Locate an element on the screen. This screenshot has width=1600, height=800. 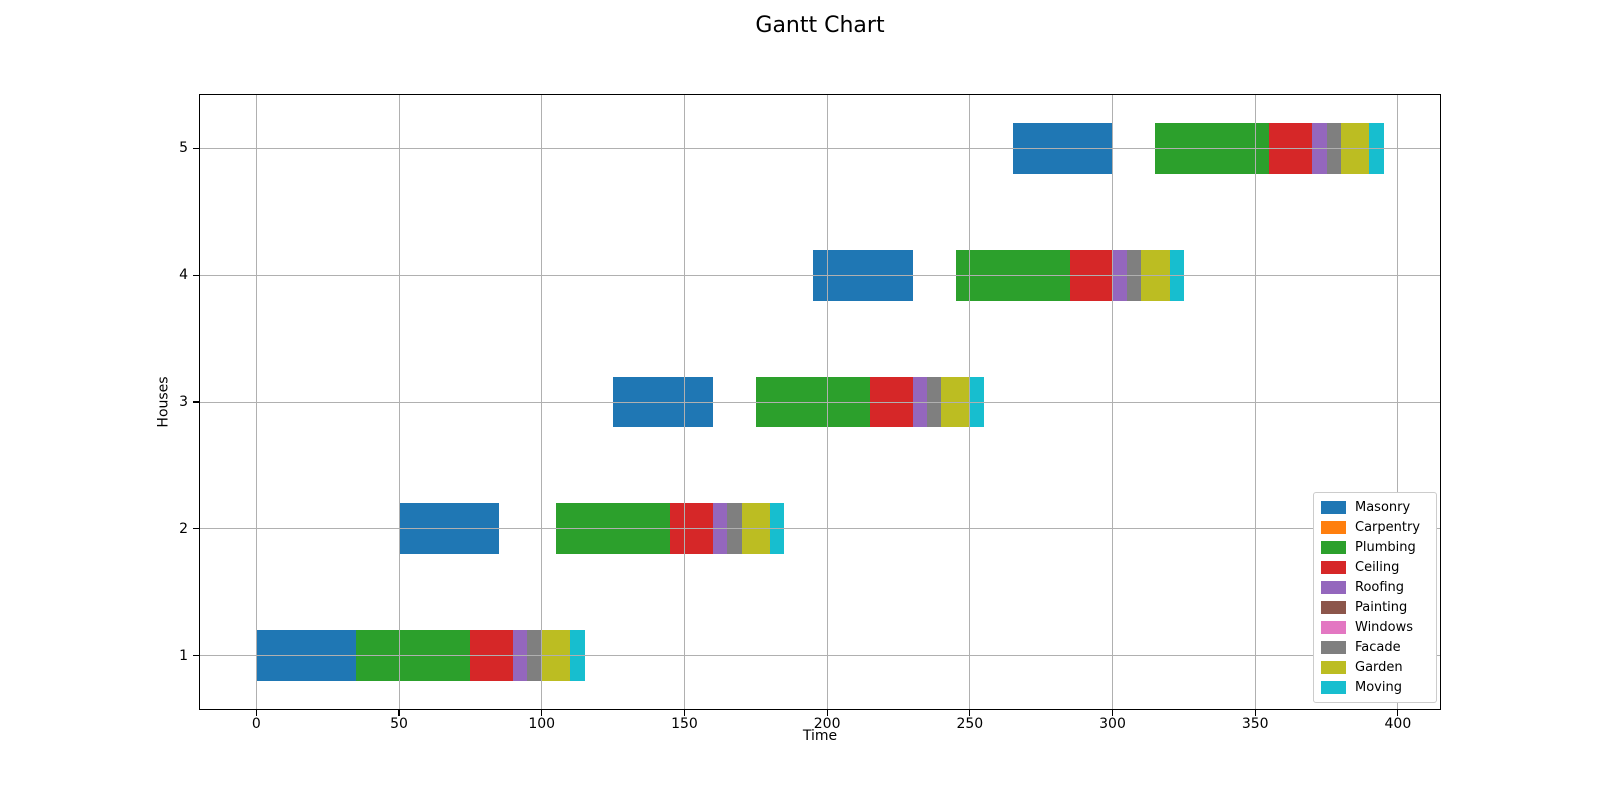
legend-label-garden: Garden is located at coordinates (1379, 667).